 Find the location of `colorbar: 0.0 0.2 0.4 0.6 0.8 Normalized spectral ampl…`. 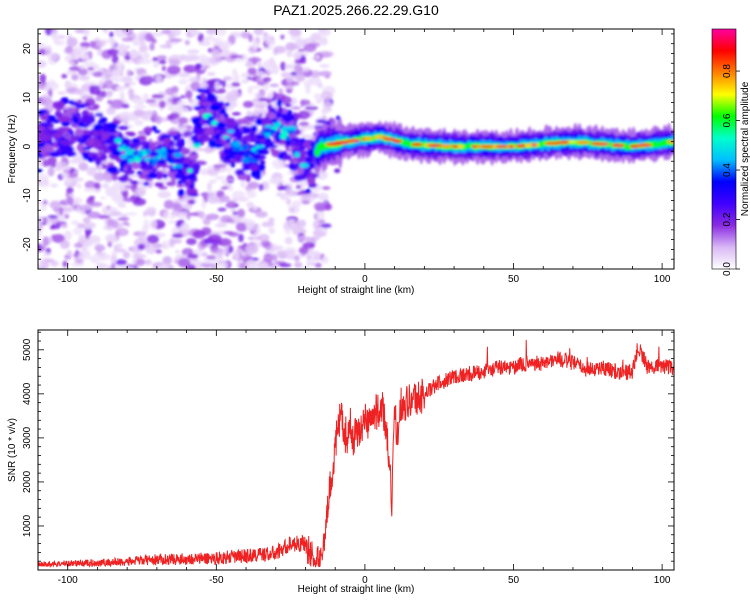

colorbar: 0.0 0.2 0.4 0.6 0.8 Normalized spectral ampl… is located at coordinates (730, 152).